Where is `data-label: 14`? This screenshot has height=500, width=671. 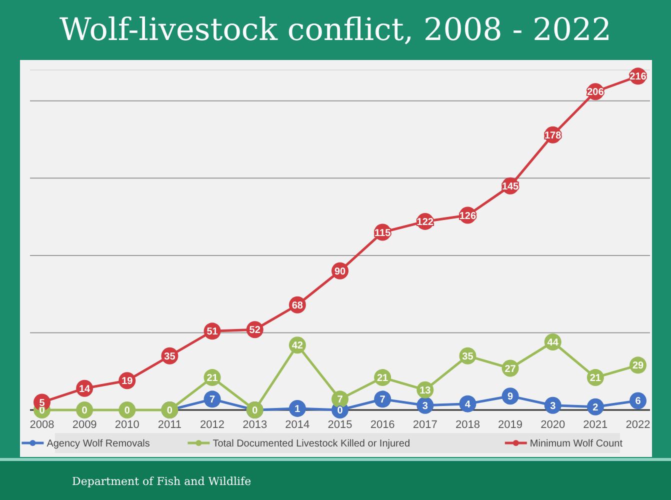 data-label: 14 is located at coordinates (85, 389).